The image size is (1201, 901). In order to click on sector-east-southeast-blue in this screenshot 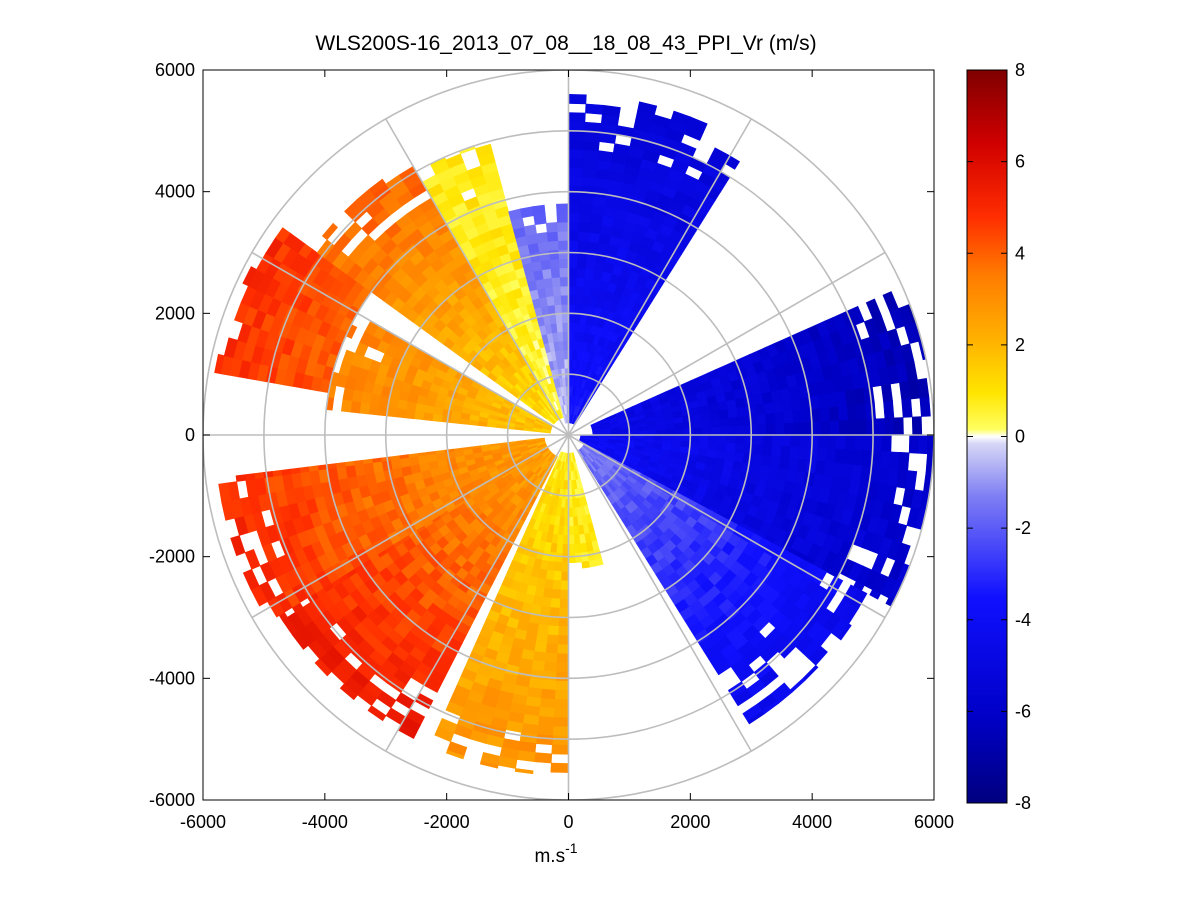, I will do `click(756, 520)`.